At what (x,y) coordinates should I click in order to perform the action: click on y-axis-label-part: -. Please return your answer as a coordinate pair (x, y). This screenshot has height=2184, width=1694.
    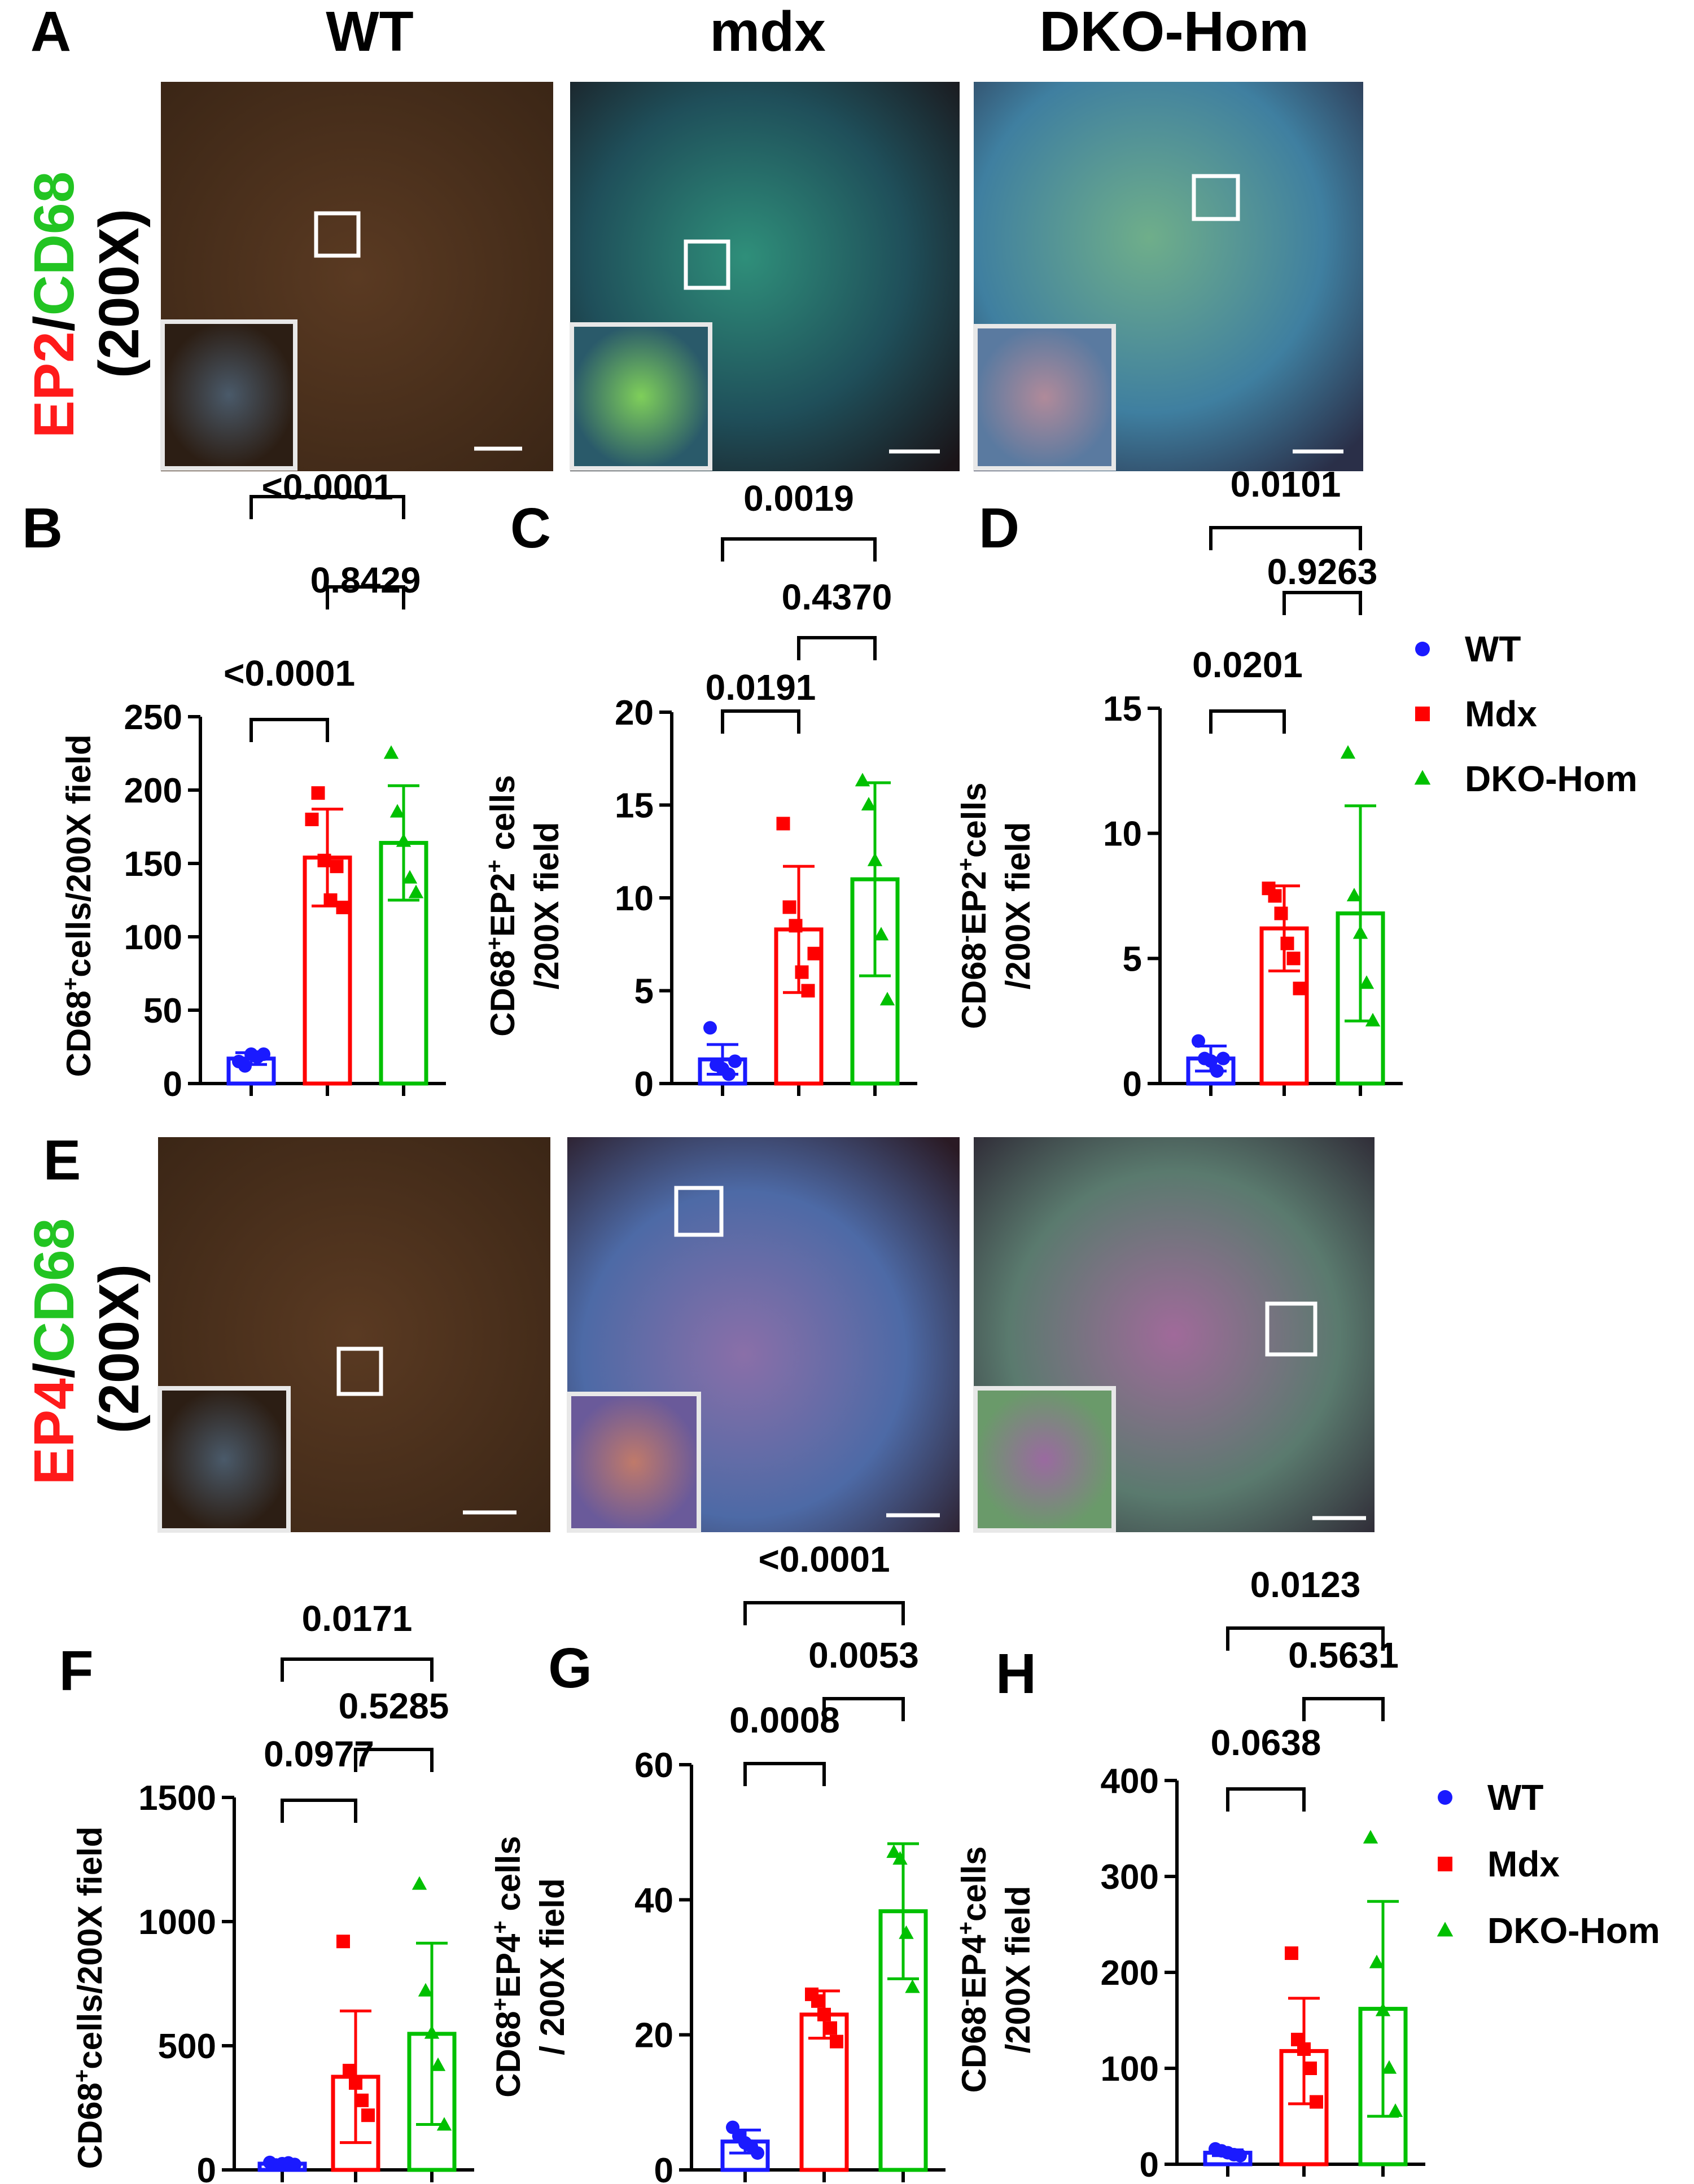
    Looking at the image, I should click on (966, 2002).